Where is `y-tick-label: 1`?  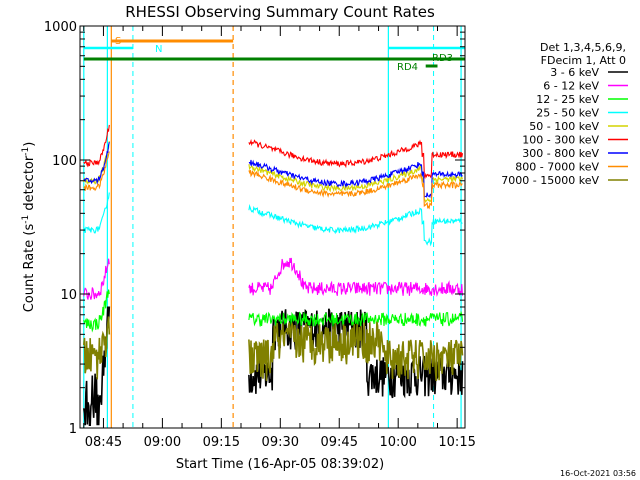
y-tick-label: 1 is located at coordinates (73, 429).